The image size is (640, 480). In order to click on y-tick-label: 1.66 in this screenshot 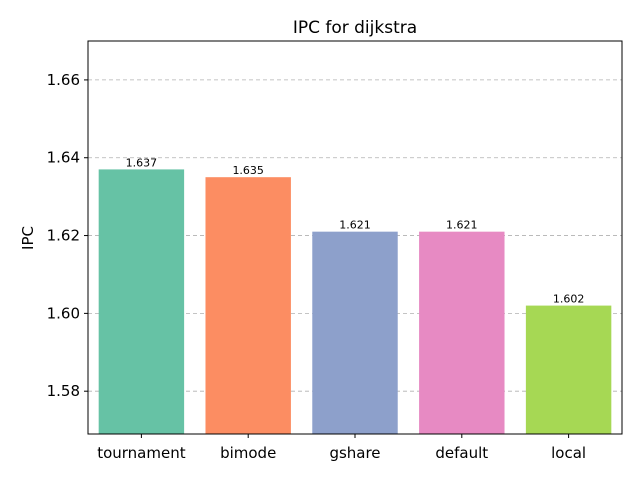, I will do `click(63, 80)`.